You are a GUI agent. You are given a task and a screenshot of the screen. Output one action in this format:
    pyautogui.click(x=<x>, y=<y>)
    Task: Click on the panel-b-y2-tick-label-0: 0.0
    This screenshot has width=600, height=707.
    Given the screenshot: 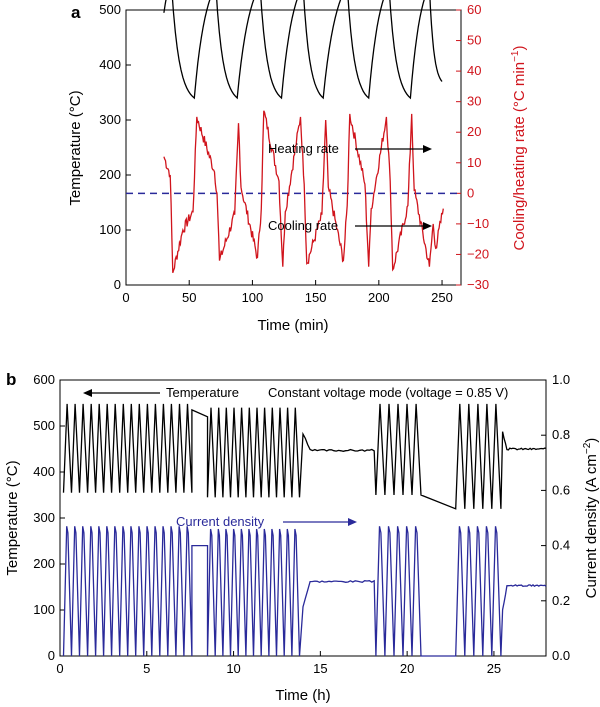 What is the action you would take?
    pyautogui.click(x=561, y=655)
    